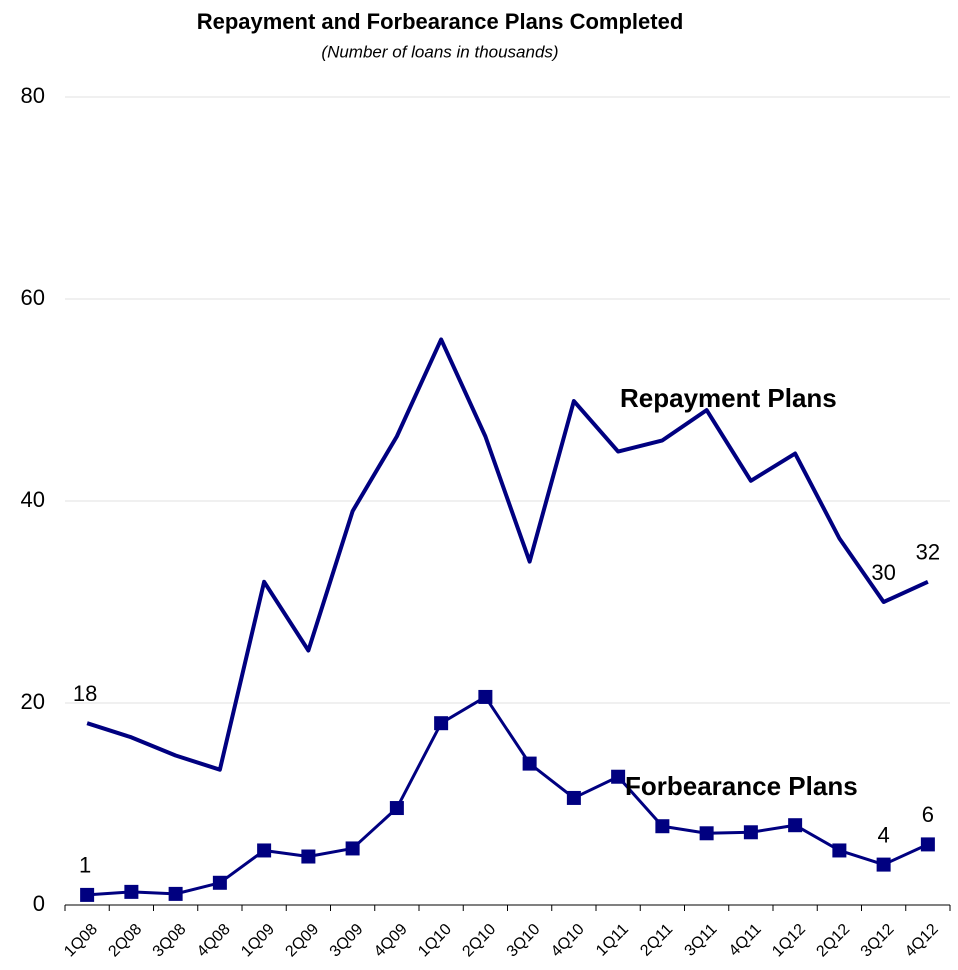 The width and height of the screenshot is (958, 970). I want to click on x-tick-label: 3Q12, so click(878, 941).